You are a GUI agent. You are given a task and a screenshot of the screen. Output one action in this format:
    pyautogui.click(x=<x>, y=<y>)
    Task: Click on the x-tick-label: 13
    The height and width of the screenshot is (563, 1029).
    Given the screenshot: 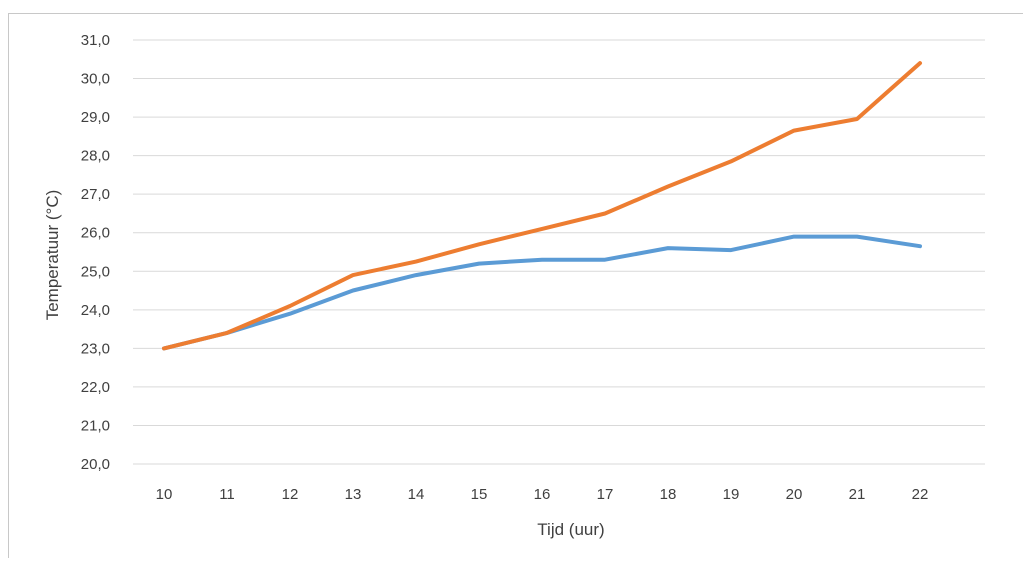 What is the action you would take?
    pyautogui.click(x=353, y=494)
    